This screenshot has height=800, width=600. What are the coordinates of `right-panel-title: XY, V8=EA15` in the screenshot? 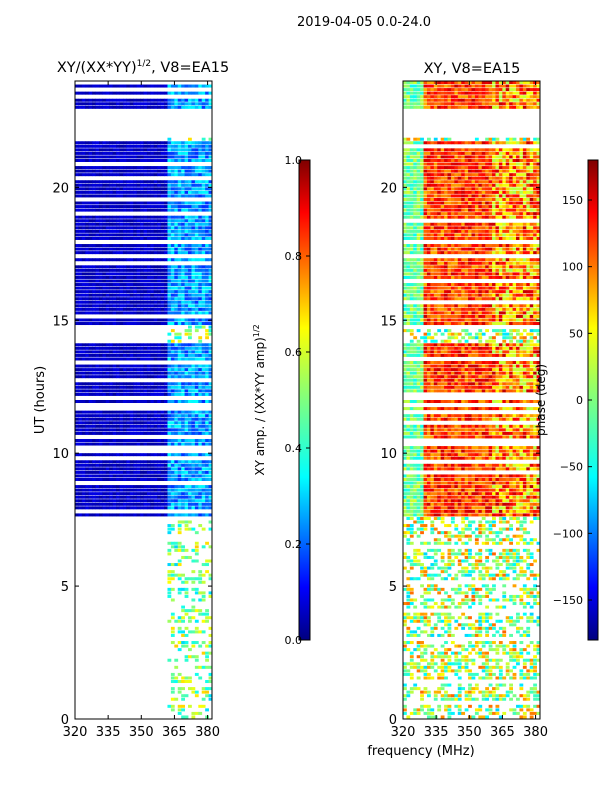 It's located at (472, 69).